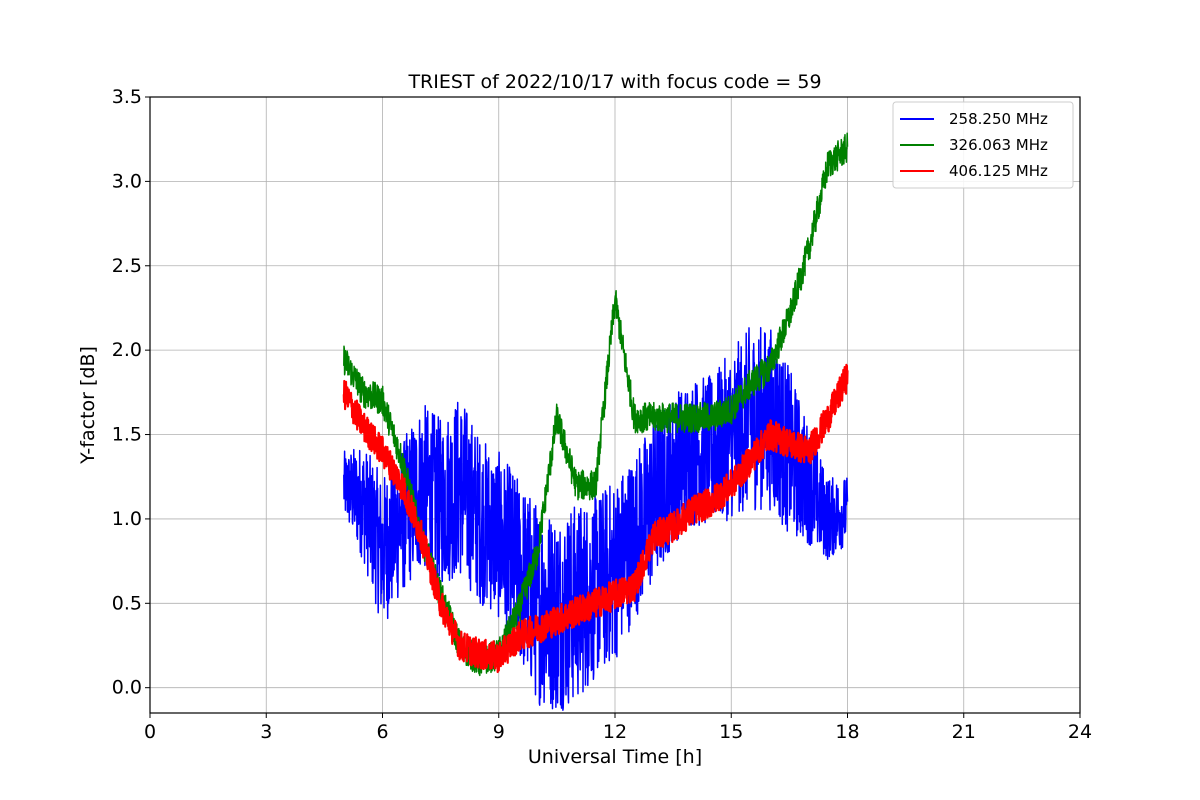 This screenshot has height=800, width=1200. I want to click on x-tick-label: 15, so click(731, 732).